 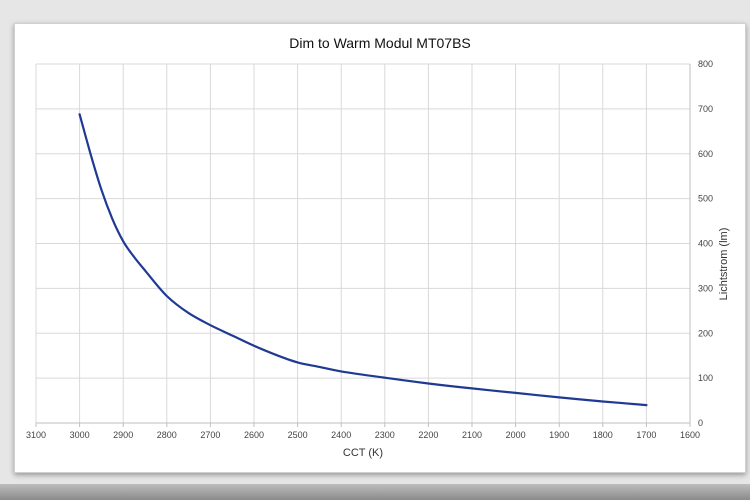 What do you see at coordinates (705, 109) in the screenshot?
I see `y-tick-label: 700` at bounding box center [705, 109].